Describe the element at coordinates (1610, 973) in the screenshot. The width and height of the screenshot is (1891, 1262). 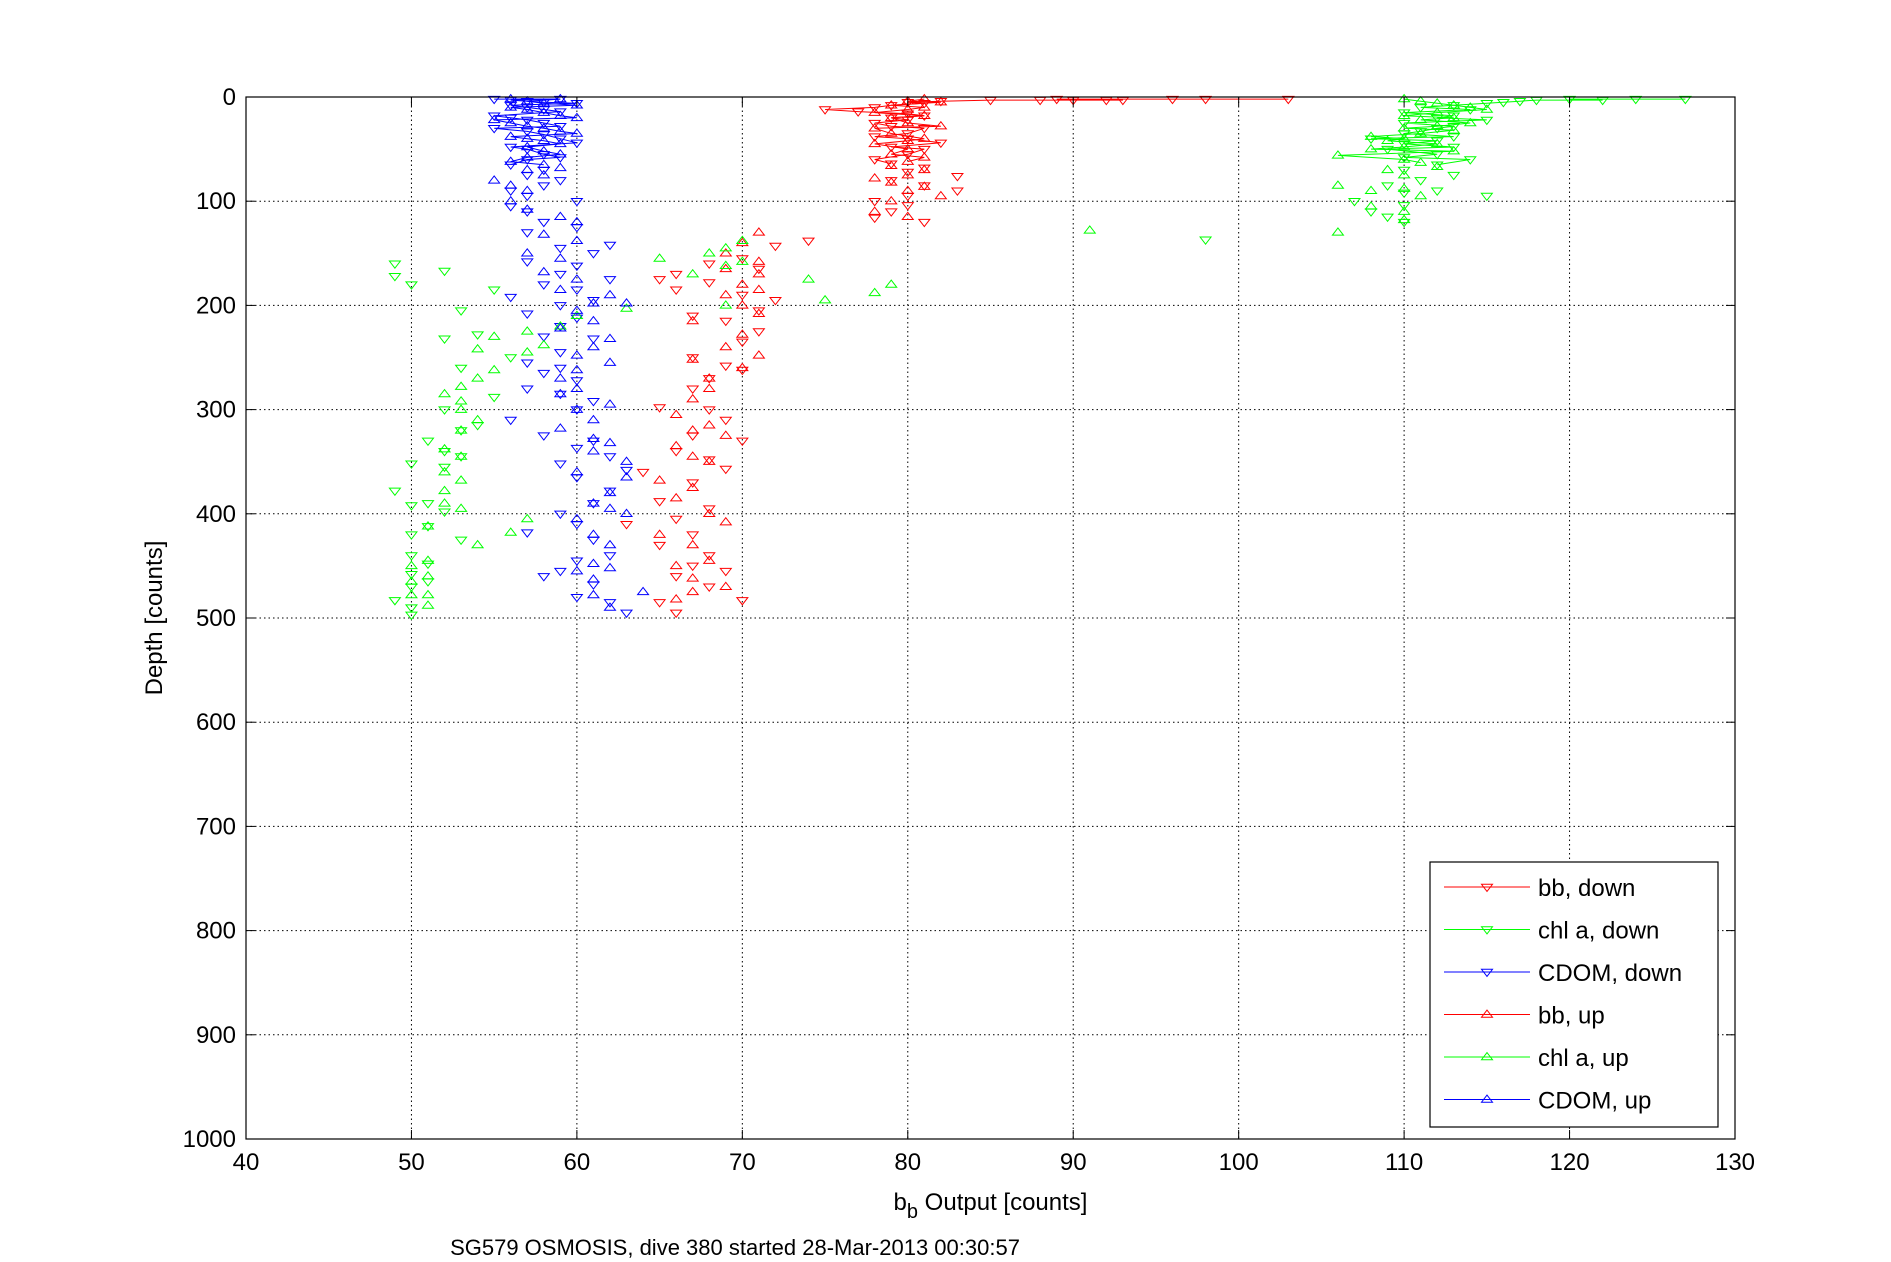
I see `legend-label: CDOM, down` at that location.